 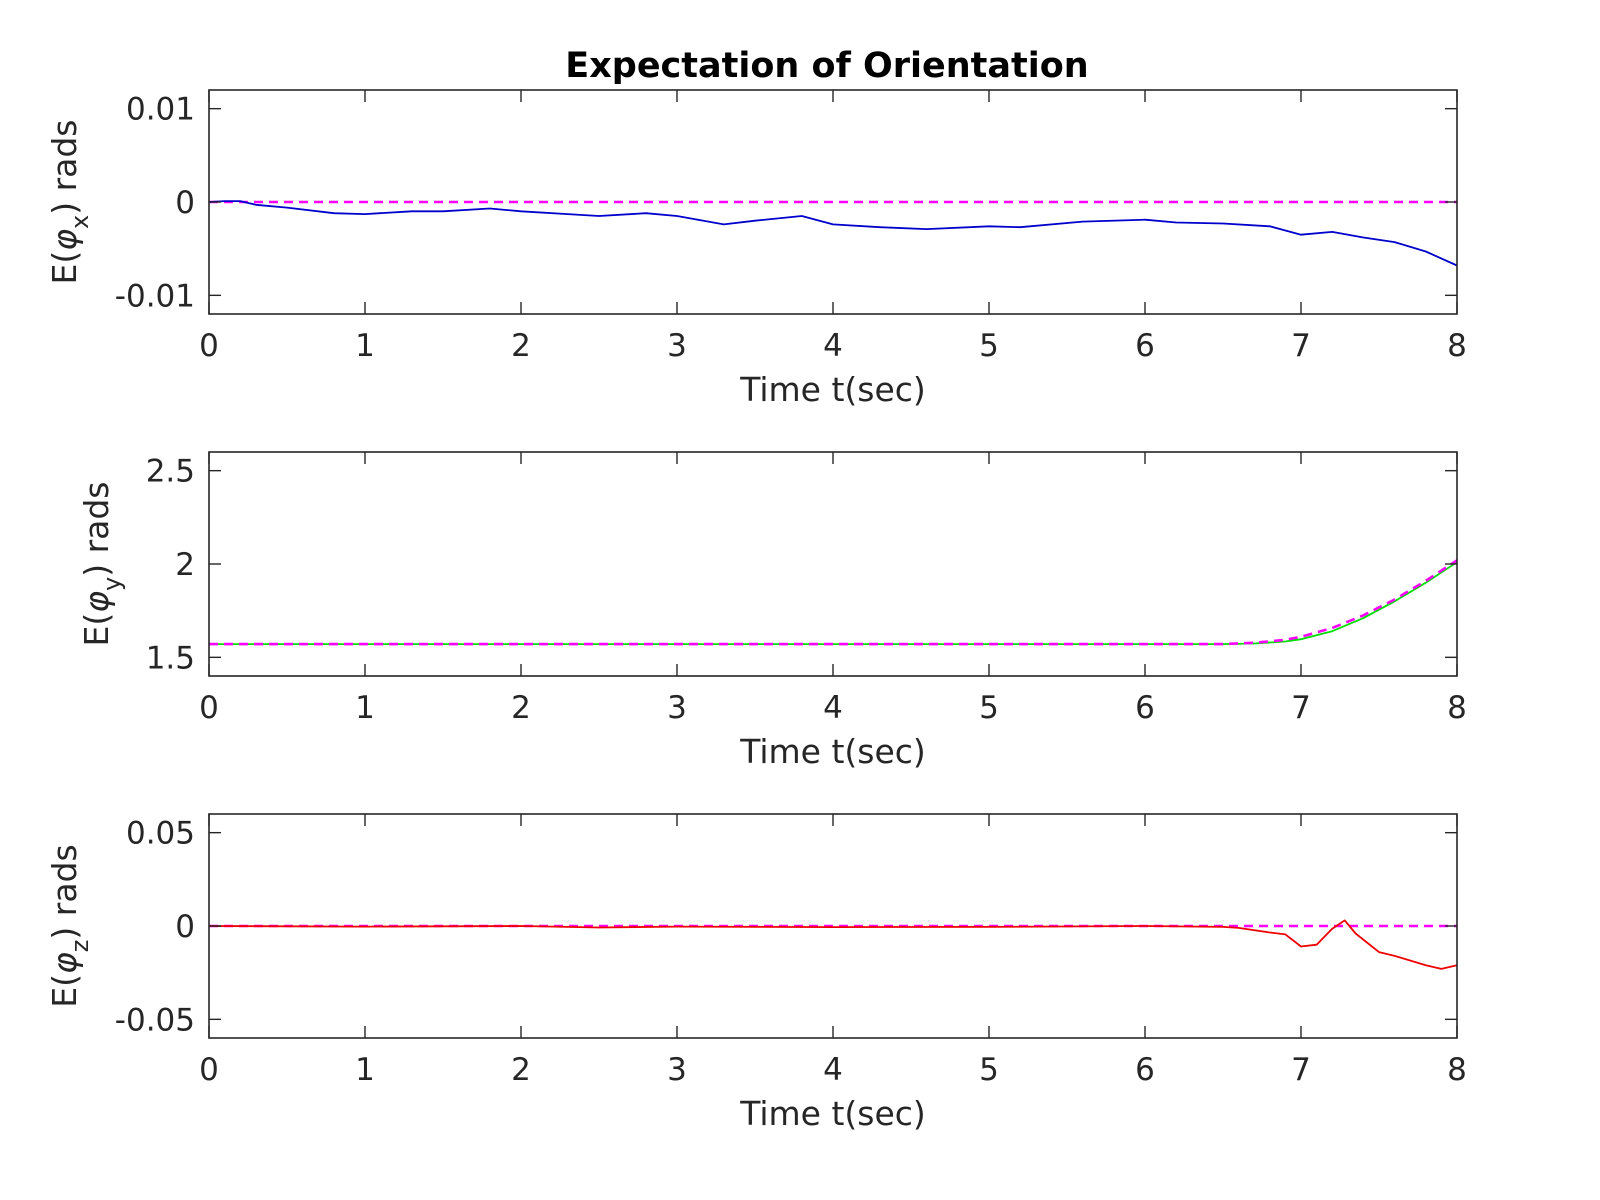 I want to click on y-axis-label-subscript: x, so click(x=80, y=222).